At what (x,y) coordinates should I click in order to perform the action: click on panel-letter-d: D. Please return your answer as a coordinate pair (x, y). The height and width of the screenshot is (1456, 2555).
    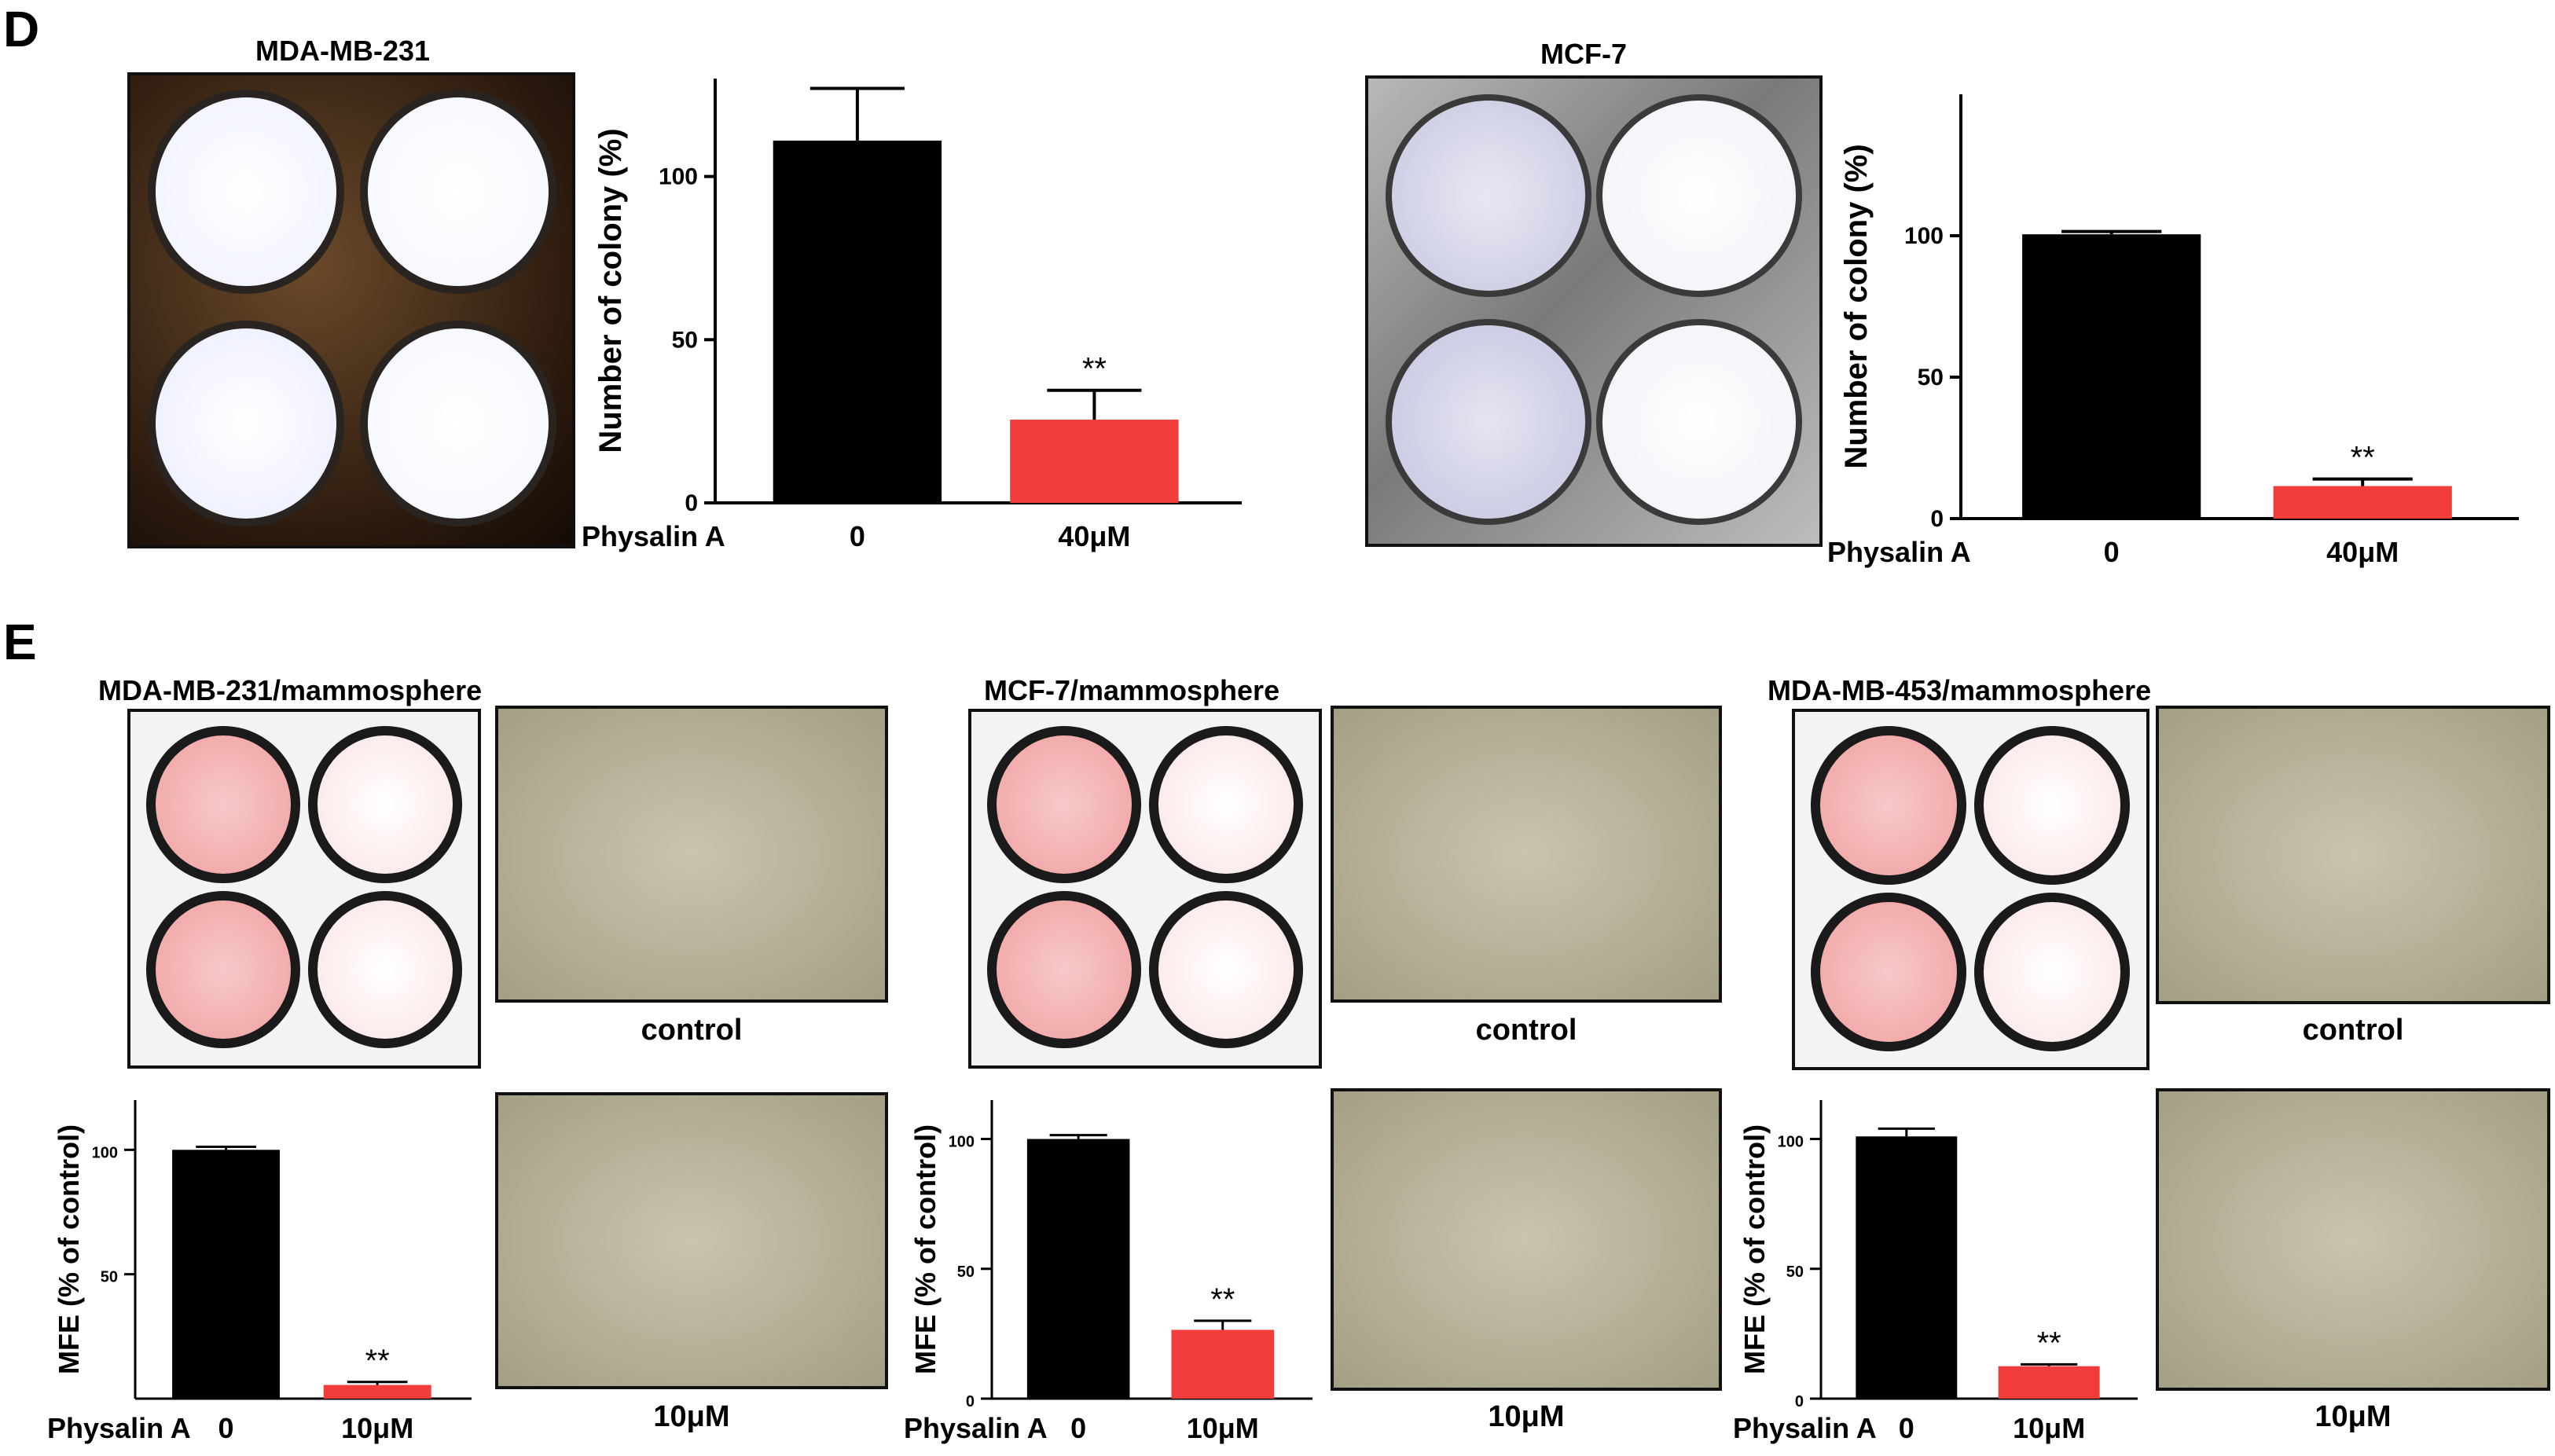
    Looking at the image, I should click on (21, 29).